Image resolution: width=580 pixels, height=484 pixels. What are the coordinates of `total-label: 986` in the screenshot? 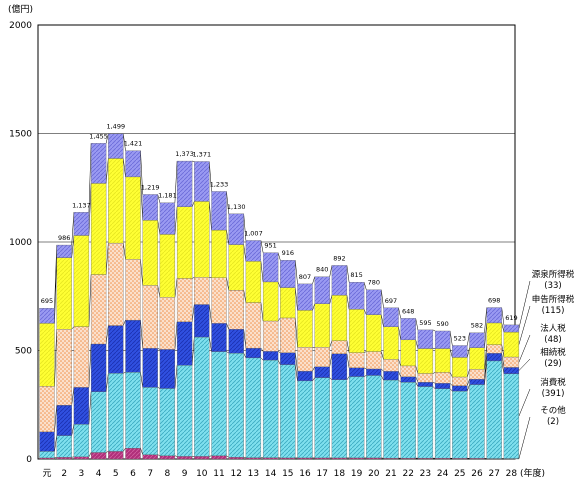 It's located at (64, 238).